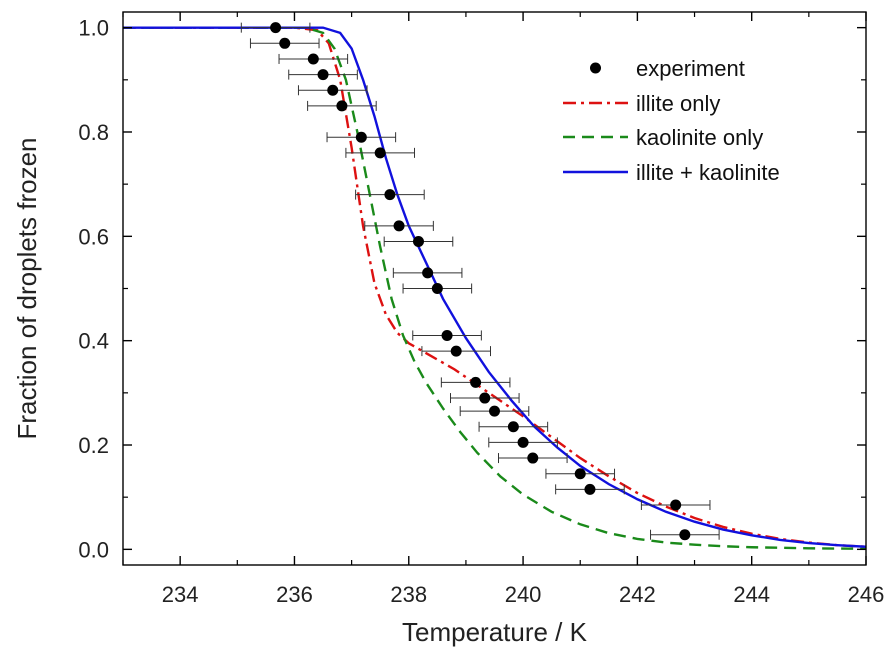  What do you see at coordinates (294, 594) in the screenshot?
I see `x-tick-label: 236` at bounding box center [294, 594].